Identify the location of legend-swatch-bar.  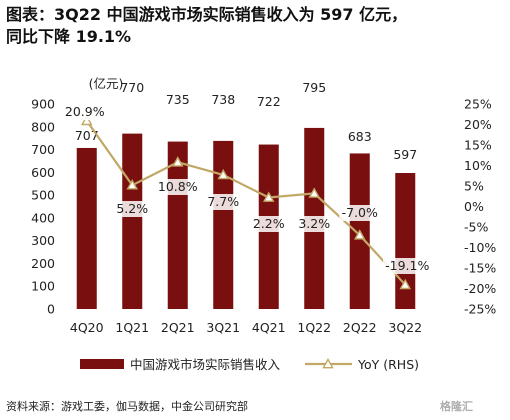
(102, 364).